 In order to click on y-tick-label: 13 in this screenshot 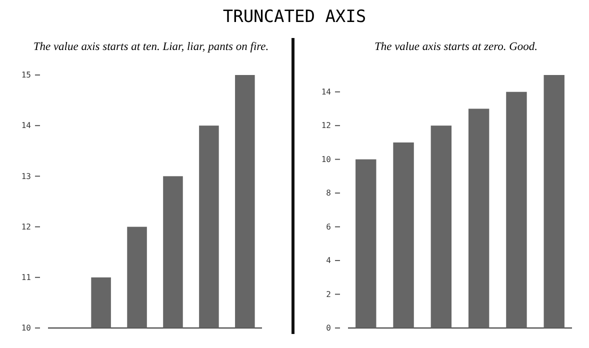, I will do `click(26, 176)`.